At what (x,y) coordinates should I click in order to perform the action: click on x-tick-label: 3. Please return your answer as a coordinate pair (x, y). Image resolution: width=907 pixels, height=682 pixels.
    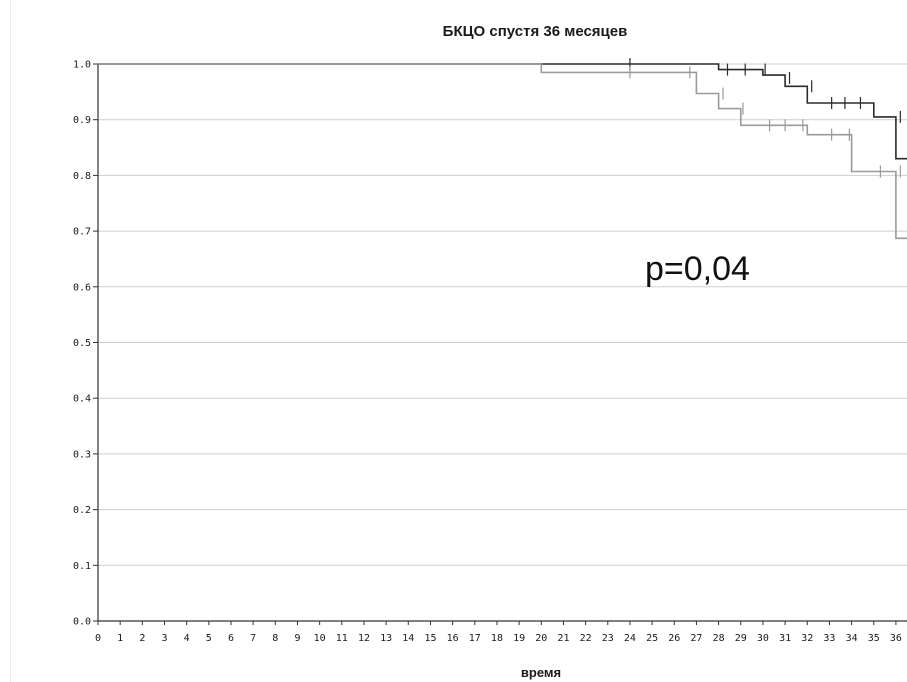
    Looking at the image, I should click on (164, 638).